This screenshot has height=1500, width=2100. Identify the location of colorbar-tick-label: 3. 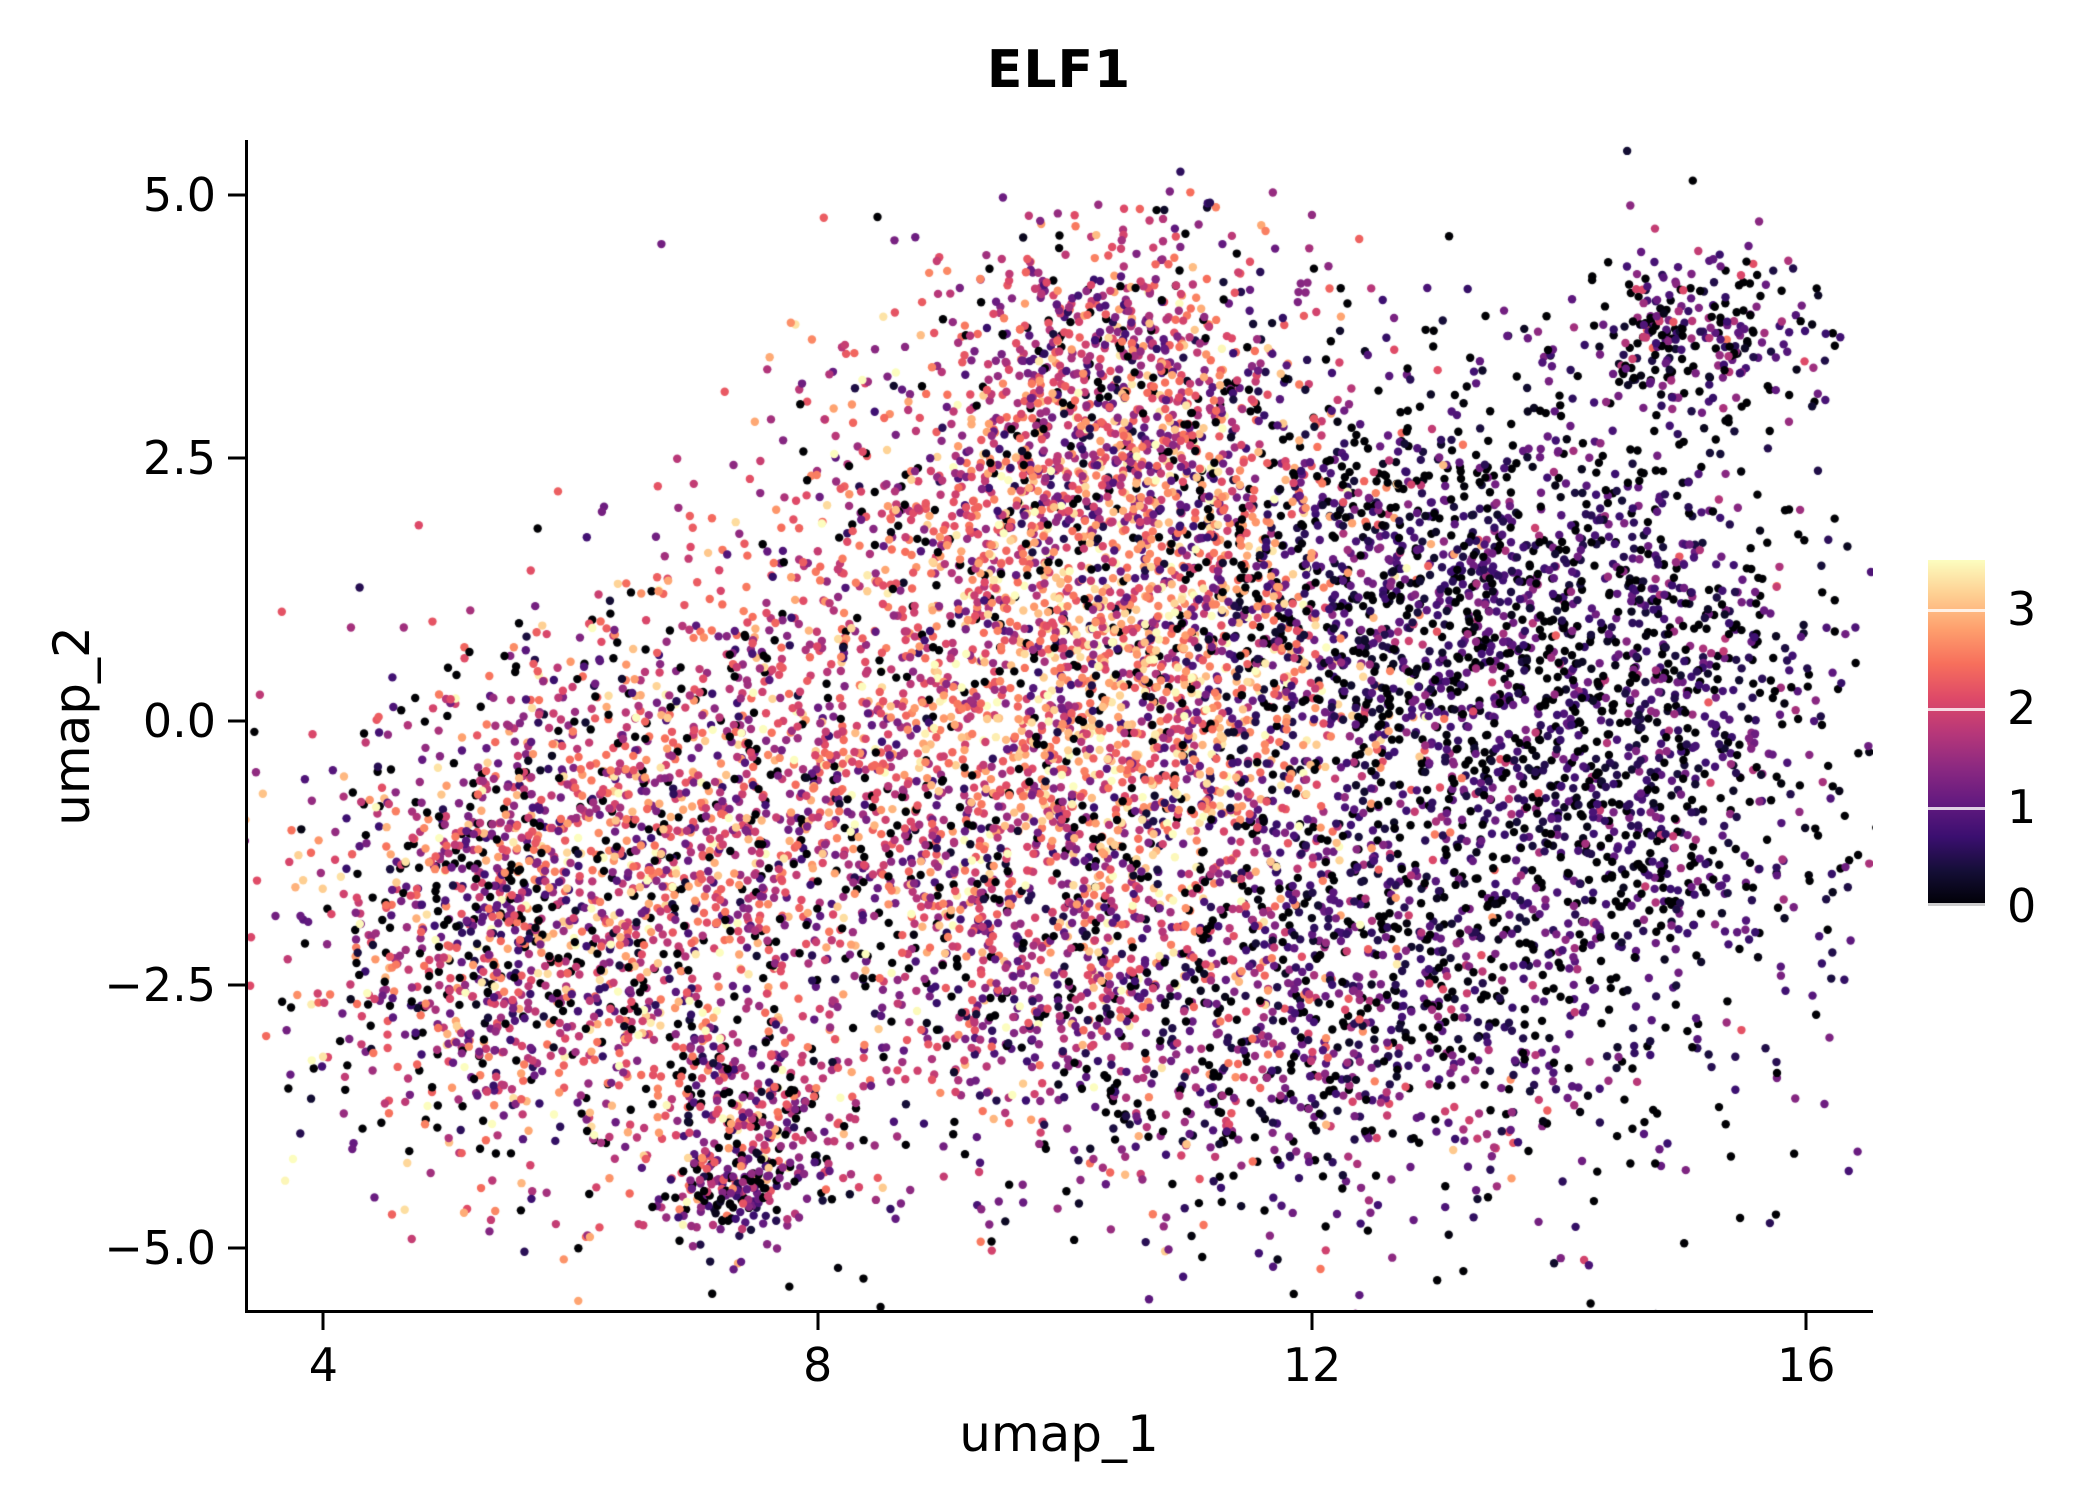
(2022, 609).